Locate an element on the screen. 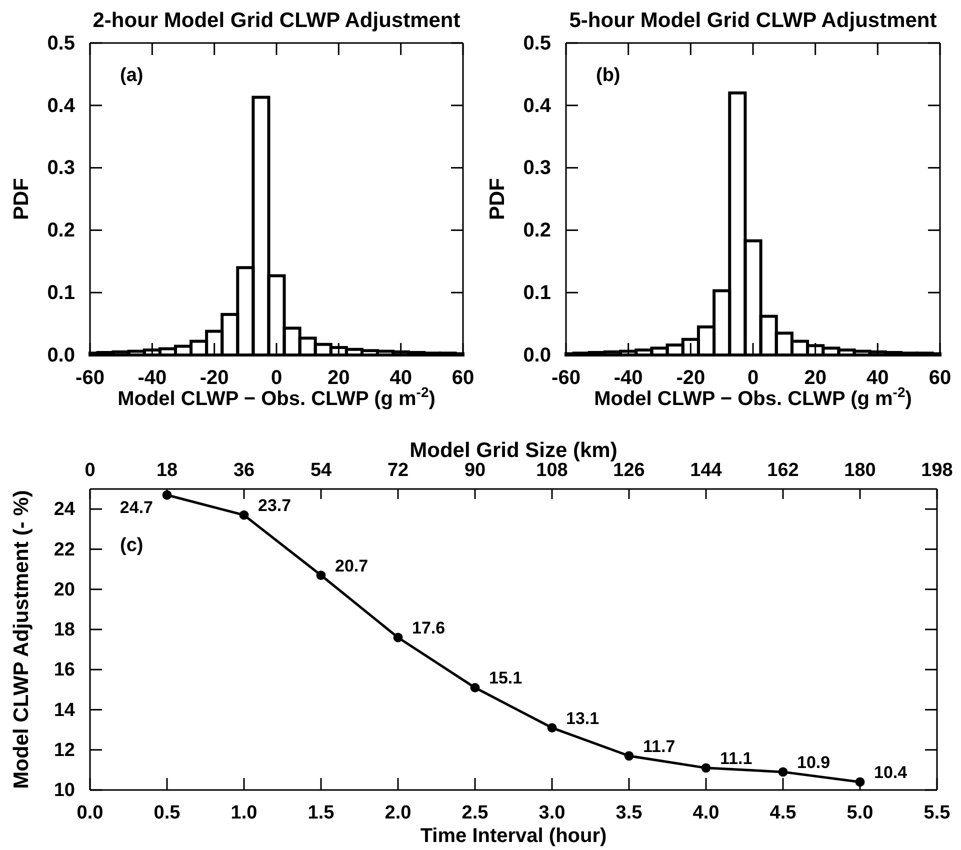 This screenshot has height=850, width=961. data-label: 24.7 is located at coordinates (136, 508).